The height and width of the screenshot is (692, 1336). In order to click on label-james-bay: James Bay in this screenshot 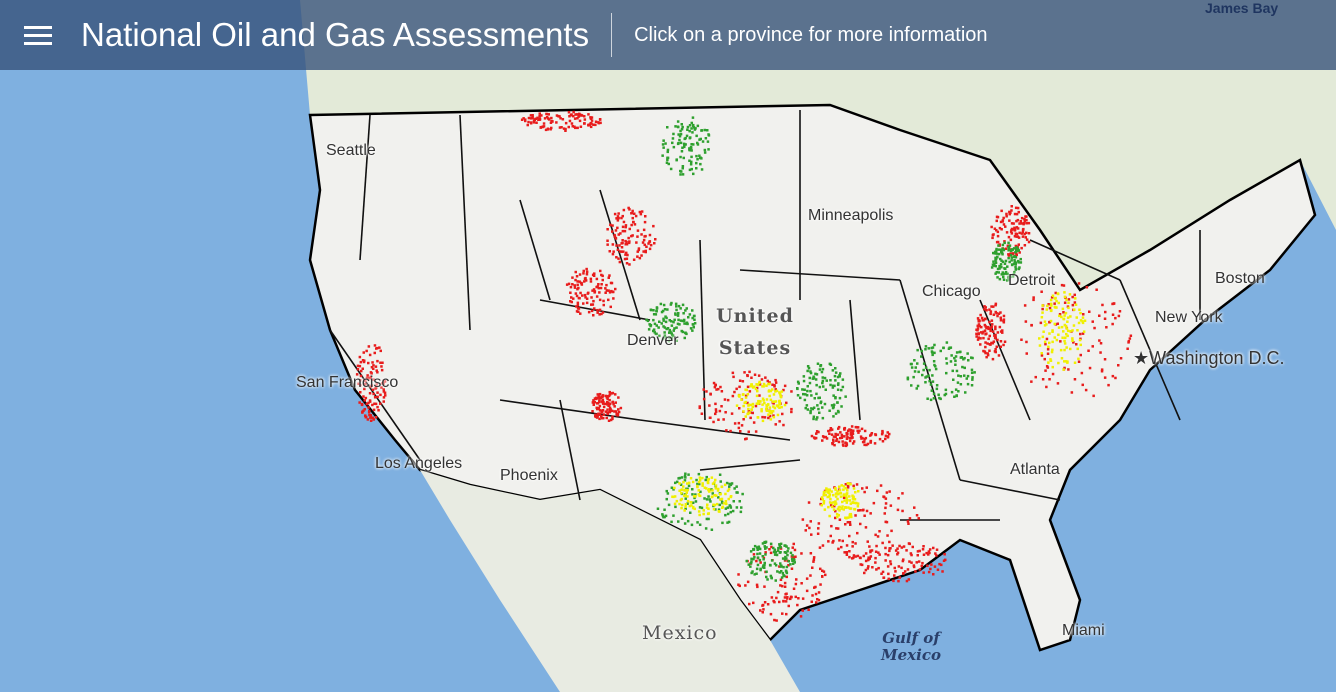, I will do `click(1242, 8)`.